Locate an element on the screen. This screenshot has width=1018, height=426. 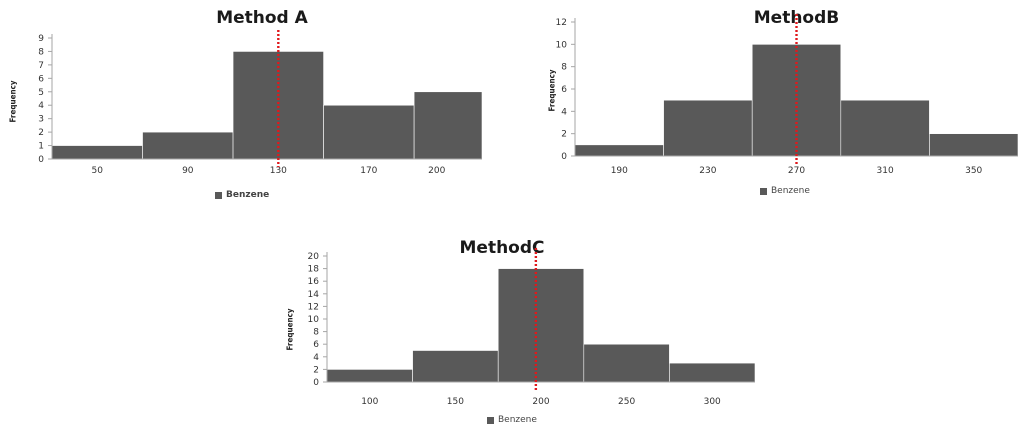
y-tick-label: 7 is located at coordinates (41, 66).